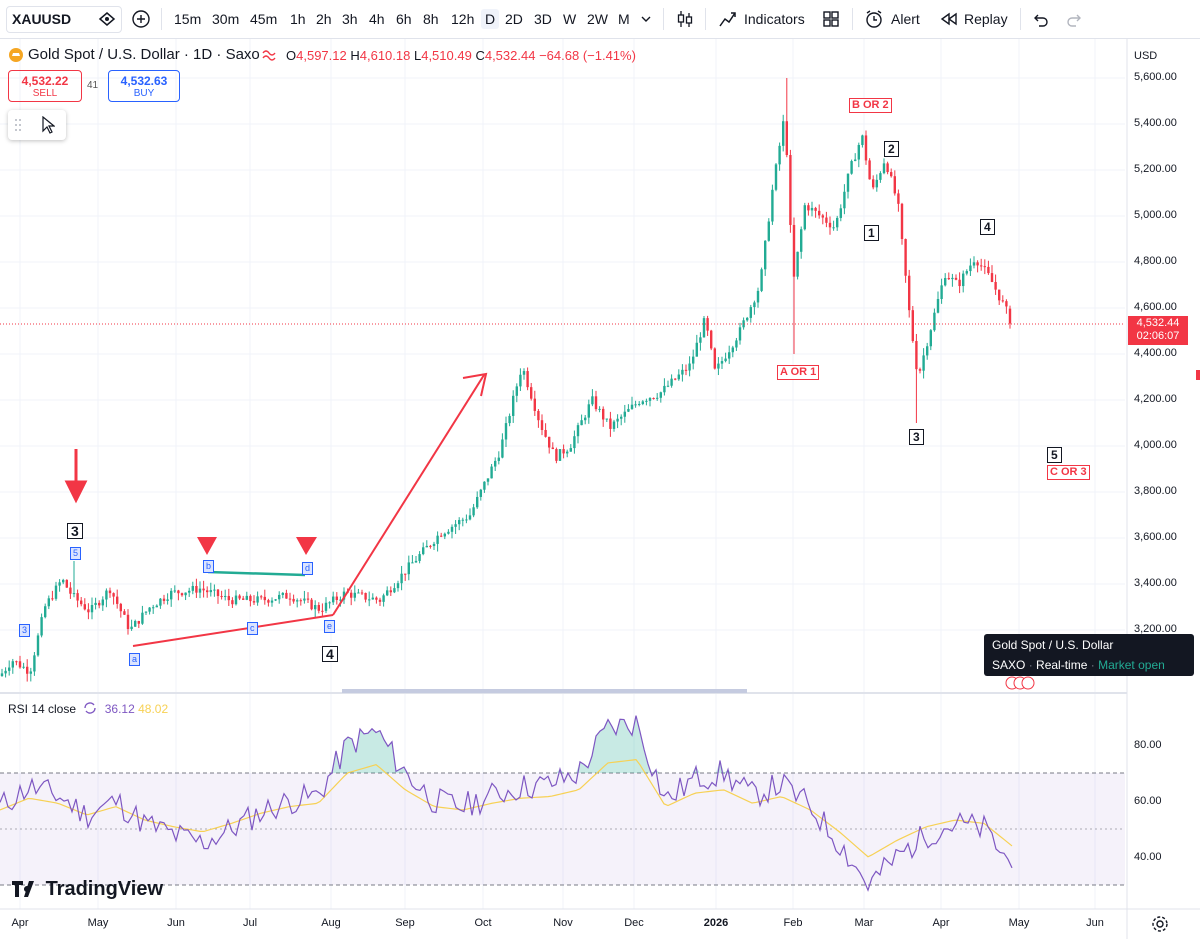 Image resolution: width=1200 pixels, height=939 pixels. What do you see at coordinates (264, 19) in the screenshot?
I see `interval-45m: 45m` at bounding box center [264, 19].